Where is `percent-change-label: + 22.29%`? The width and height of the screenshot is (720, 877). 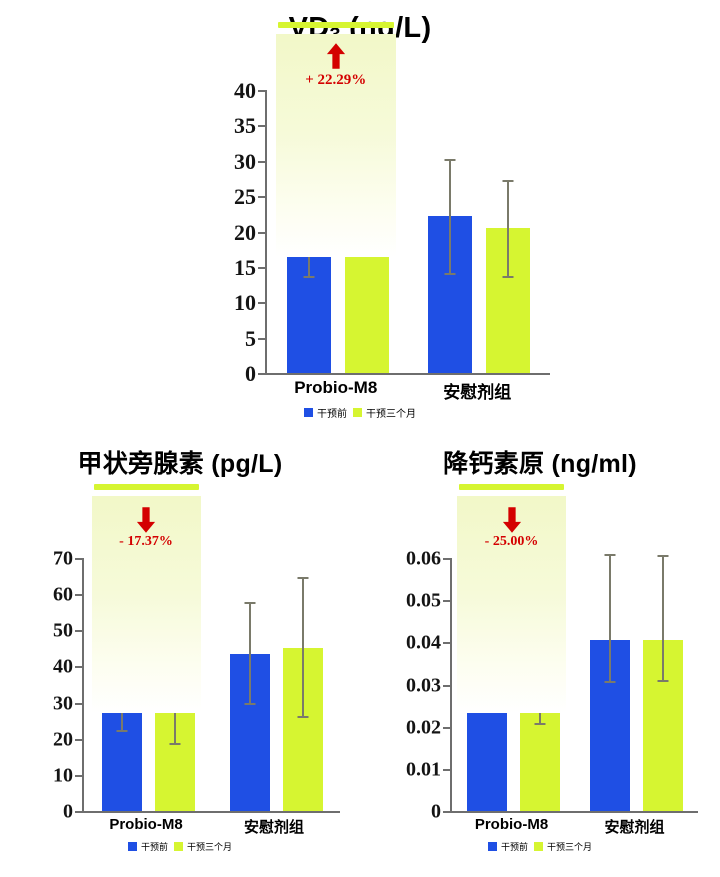
percent-change-label: + 22.29% is located at coordinates (336, 80).